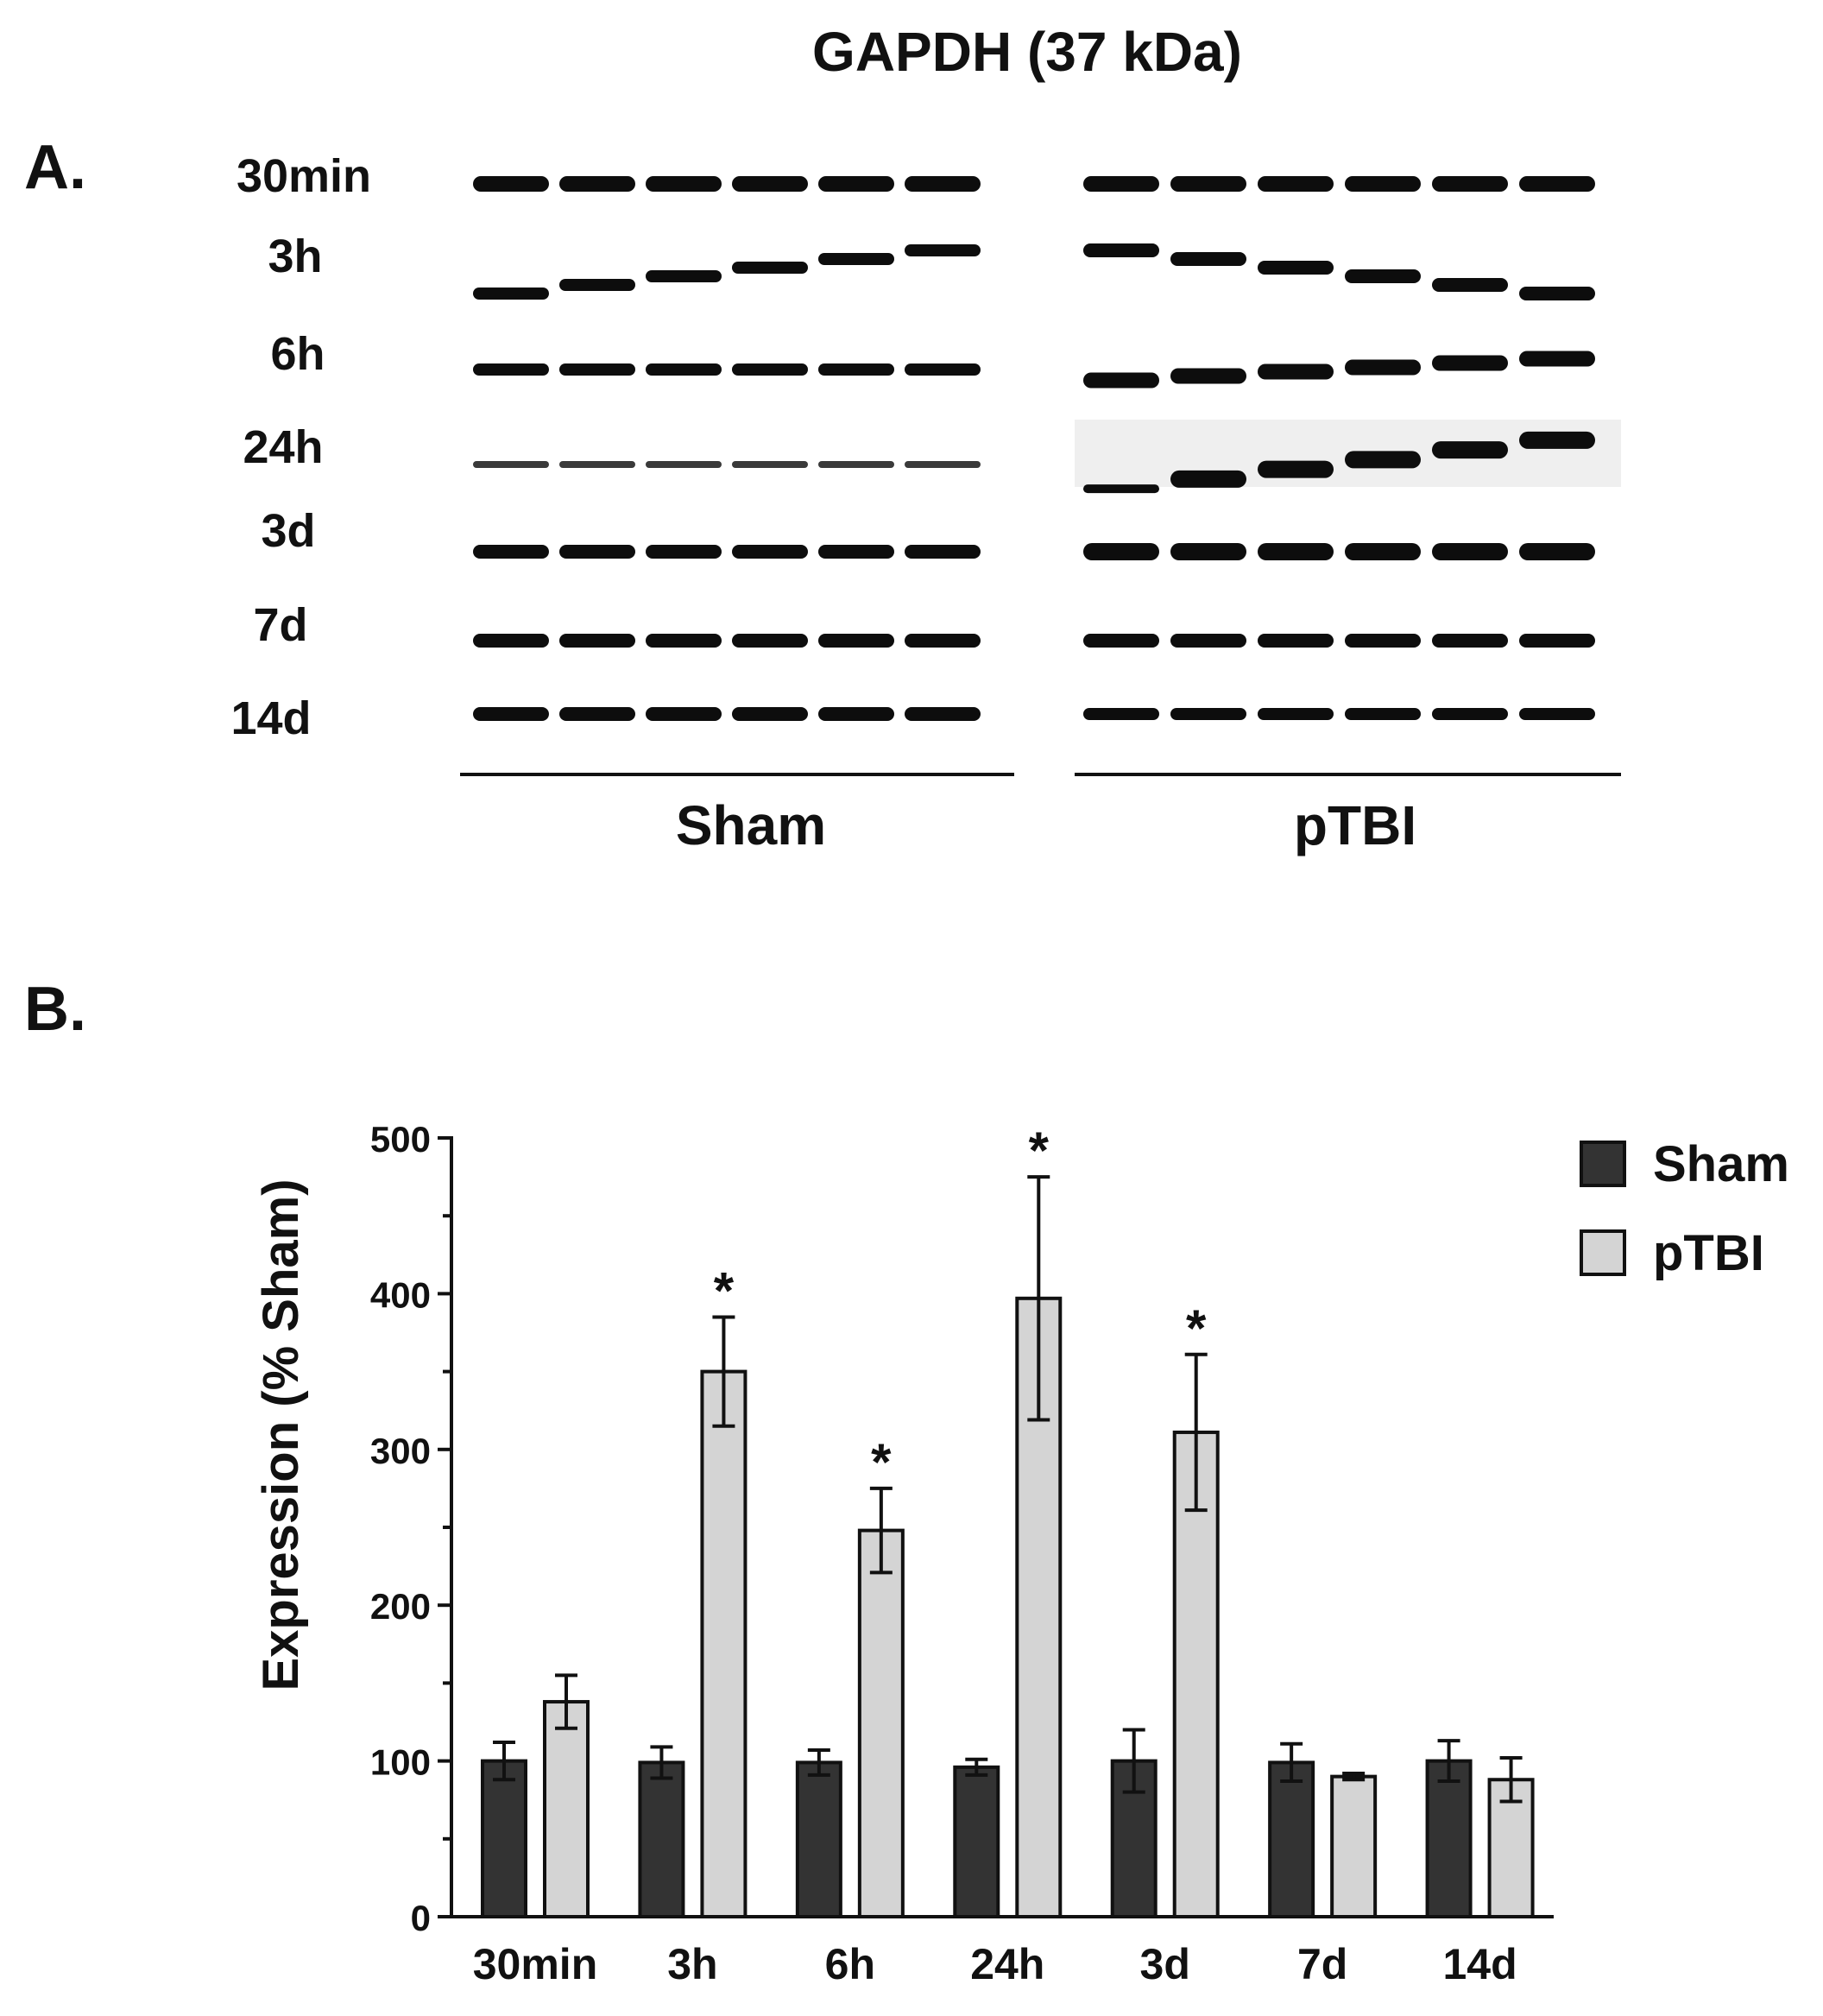 The image size is (1823, 2016). I want to click on bar-ptbi-30min, so click(566, 1809).